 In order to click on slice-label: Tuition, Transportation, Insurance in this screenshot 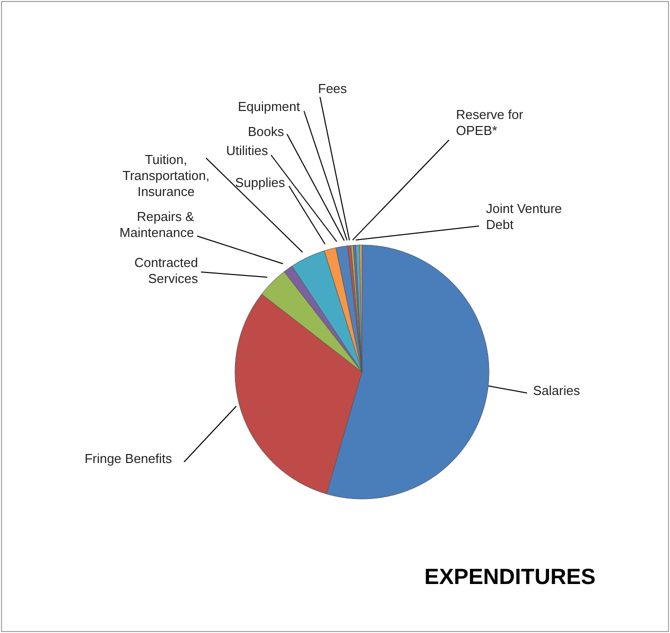, I will do `click(166, 176)`.